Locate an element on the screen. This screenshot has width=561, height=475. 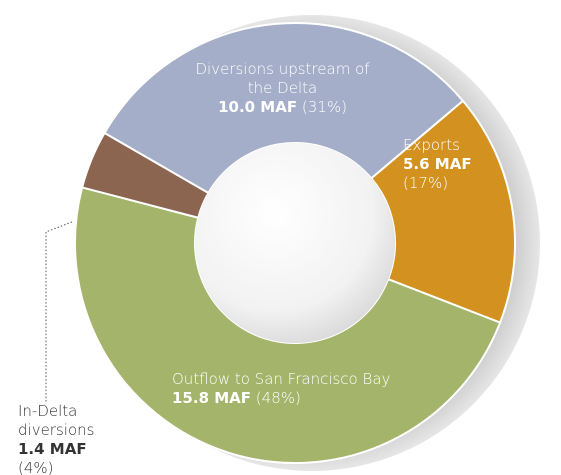
label-value: 10.0 MAF is located at coordinates (258, 107).